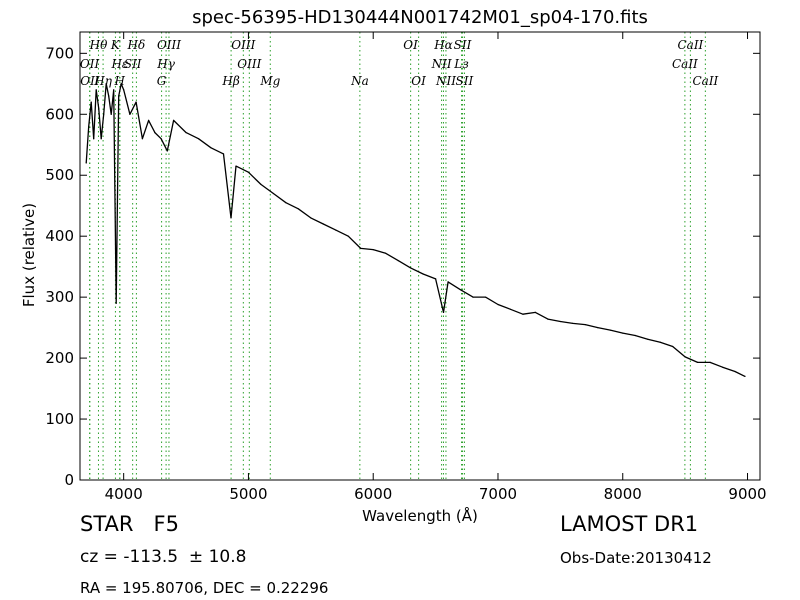 This screenshot has width=800, height=600. What do you see at coordinates (498, 494) in the screenshot?
I see `x-tick-label: 7000` at bounding box center [498, 494].